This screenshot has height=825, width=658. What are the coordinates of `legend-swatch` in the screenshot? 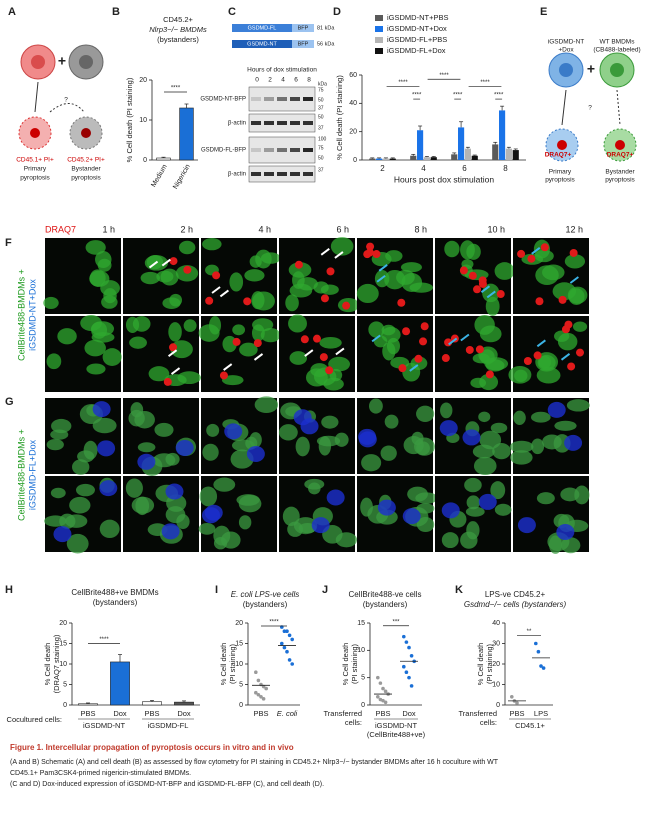 It's located at (379, 29).